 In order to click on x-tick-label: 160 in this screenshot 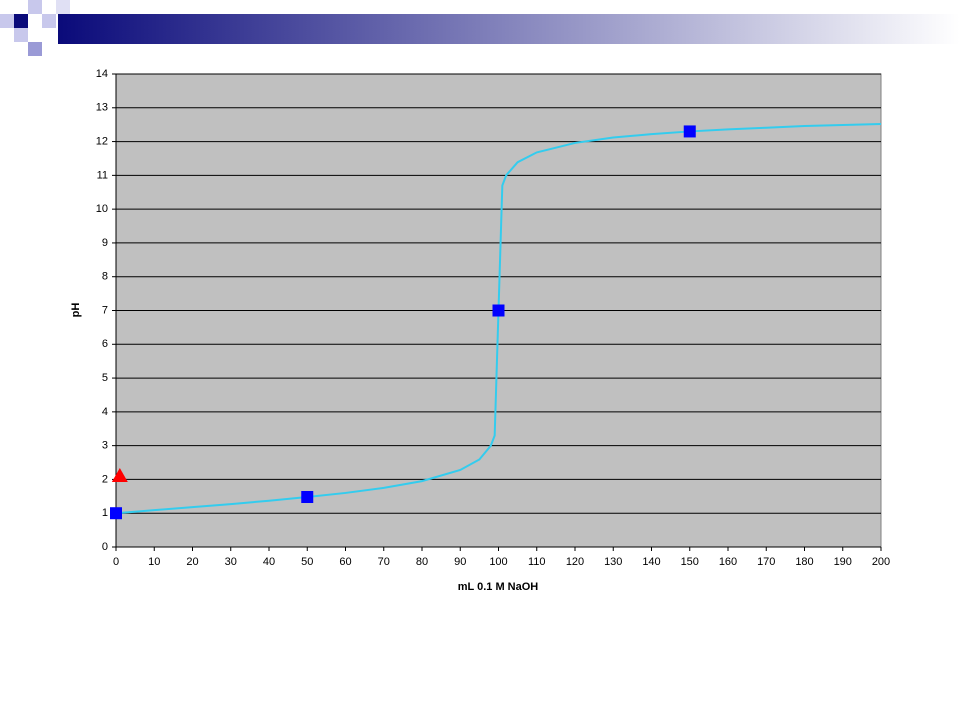, I will do `click(728, 562)`.